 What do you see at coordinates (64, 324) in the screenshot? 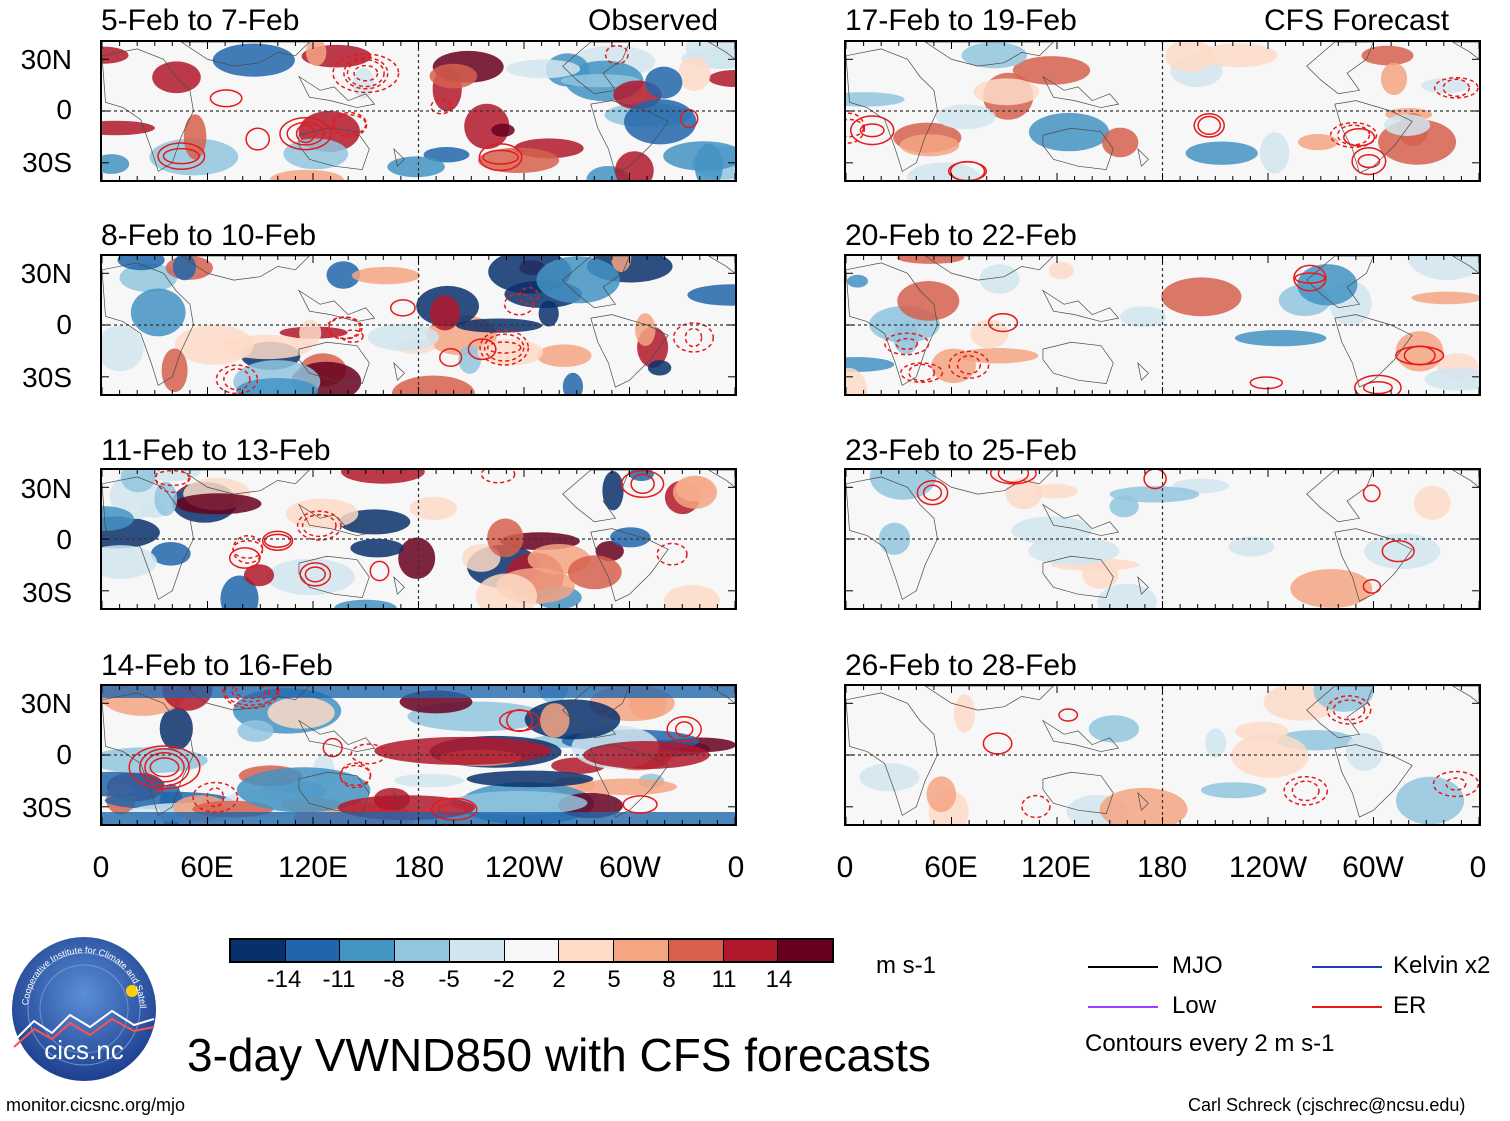
I see `lat-0-2: 0` at bounding box center [64, 324].